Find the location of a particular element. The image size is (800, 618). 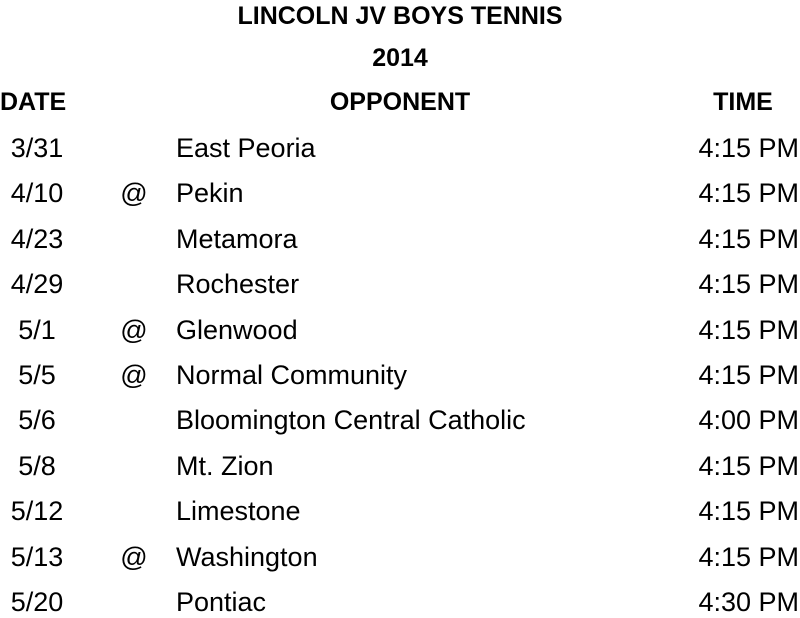

header-time: TIME is located at coordinates (743, 102).